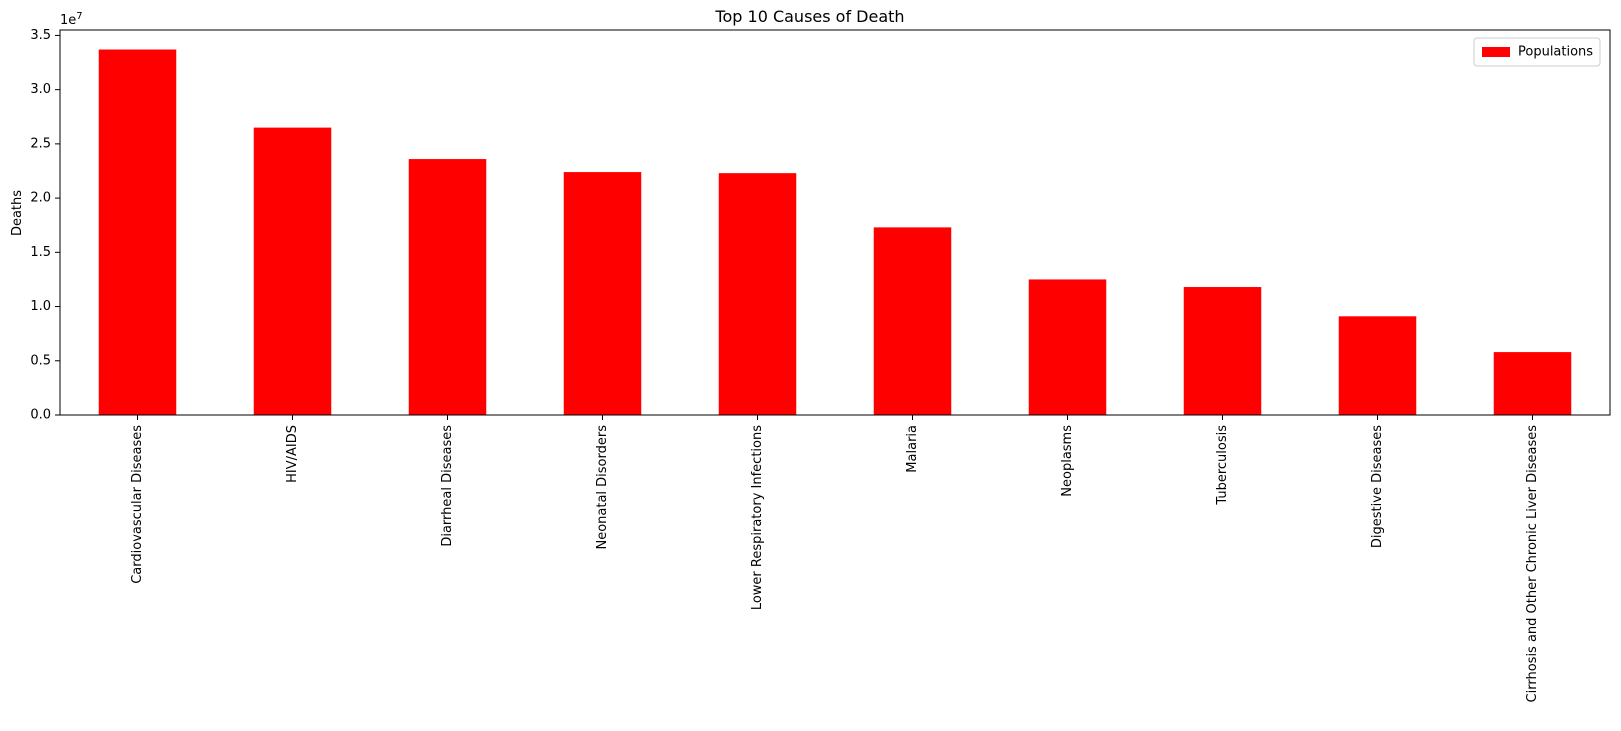 Image resolution: width=1621 pixels, height=731 pixels. I want to click on legend: Populations, so click(1537, 52).